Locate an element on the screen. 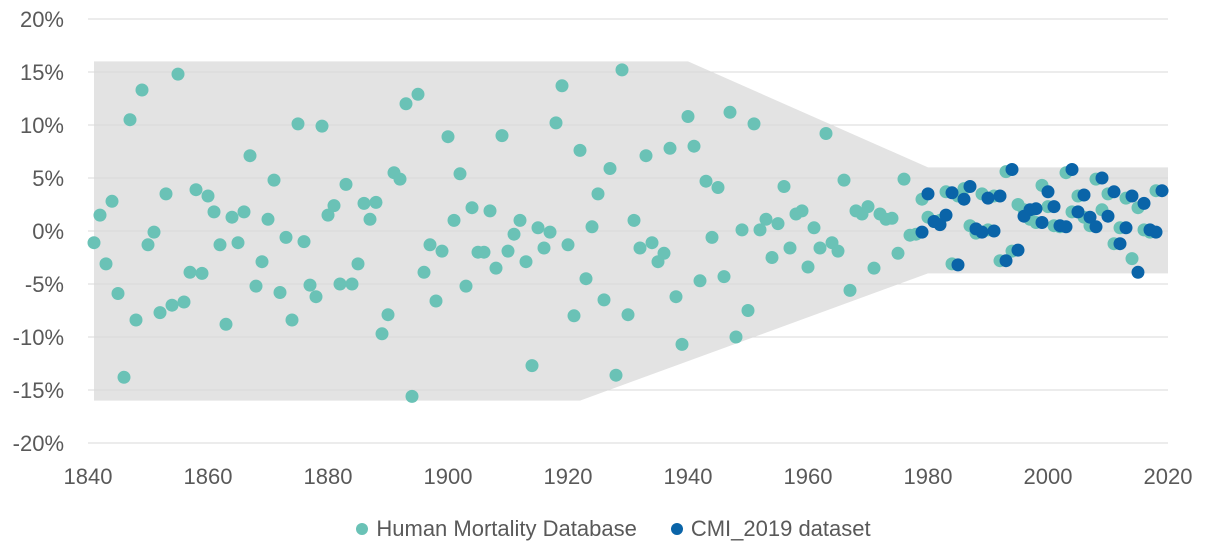 This screenshot has width=1227, height=547. x-axis-tick-labels: 1840 1860 1880 1900 1920 1940 1960 1980 2000 2020 is located at coordinates (628, 476).